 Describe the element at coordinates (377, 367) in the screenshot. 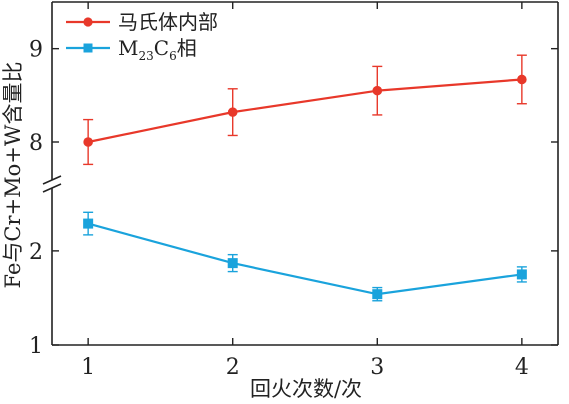

I see `x-tick-label: 3` at that location.